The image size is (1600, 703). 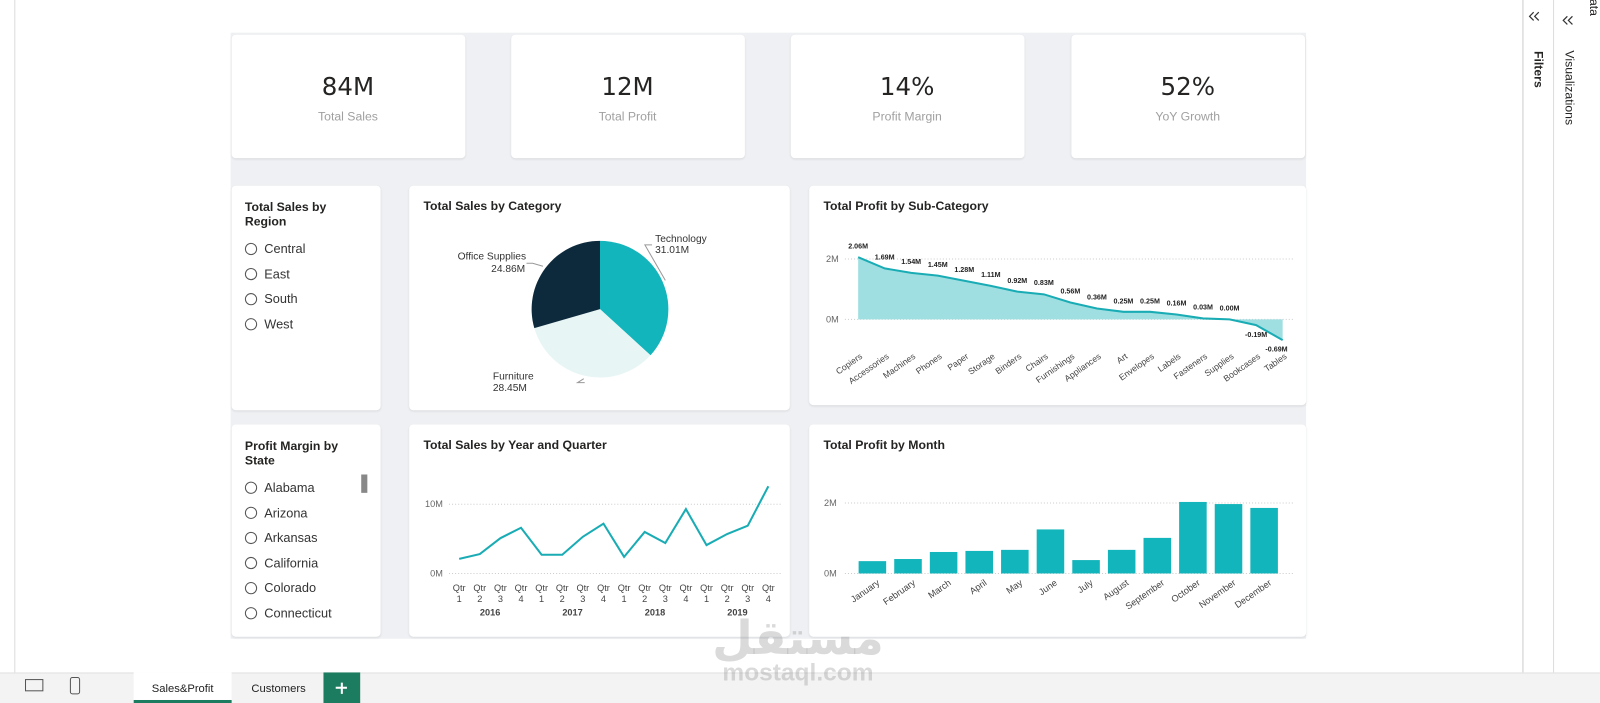 I want to click on slicer-item: West, so click(x=279, y=324).